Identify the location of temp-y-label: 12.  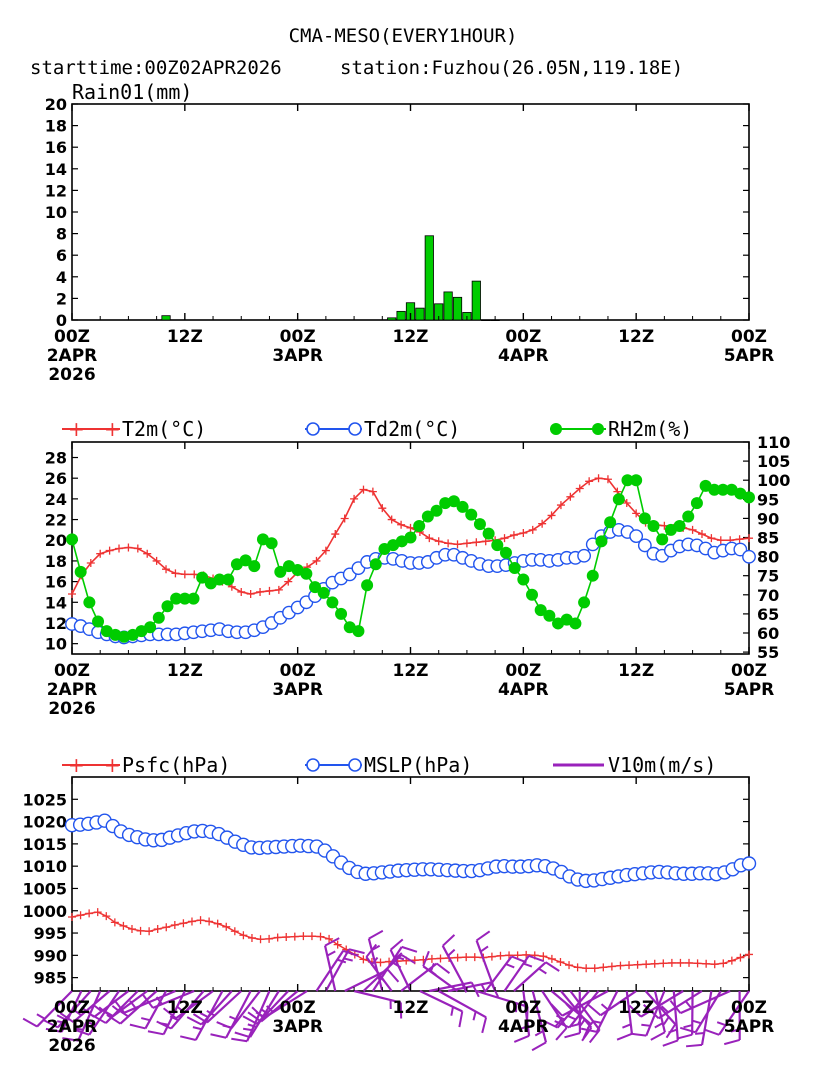
(56, 623).